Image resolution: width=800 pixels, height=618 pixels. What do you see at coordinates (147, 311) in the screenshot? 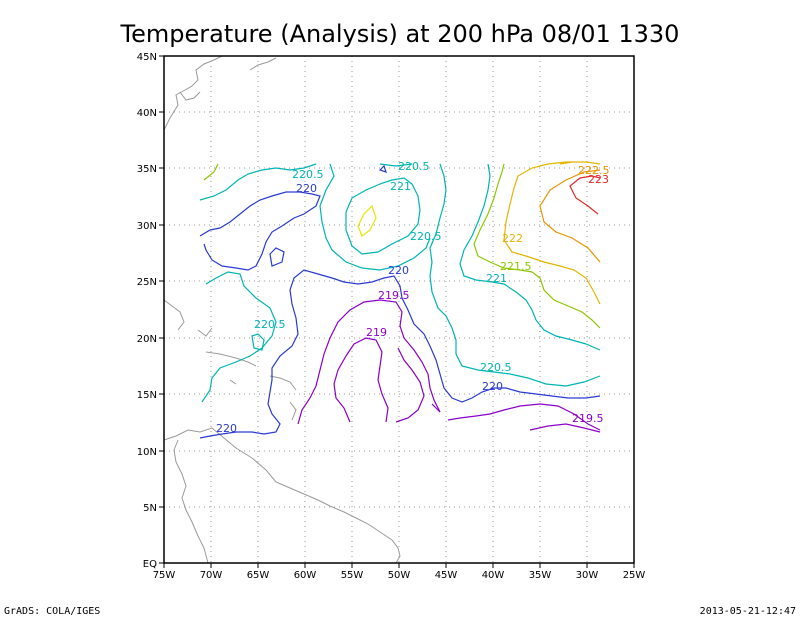
I see `y-tick-labels: EQ 5N 10N 15N 20N 25N 30N 35N 40N 45N` at bounding box center [147, 311].